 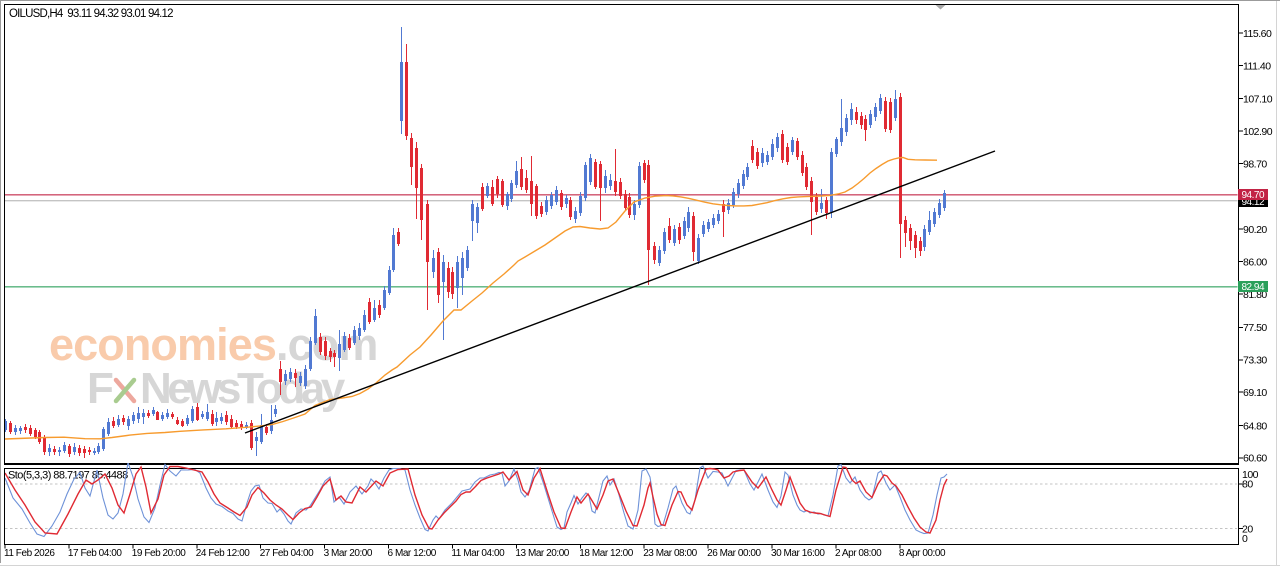 What do you see at coordinates (734, 553) in the screenshot?
I see `svg-text: 26 Mar 00:00` at bounding box center [734, 553].